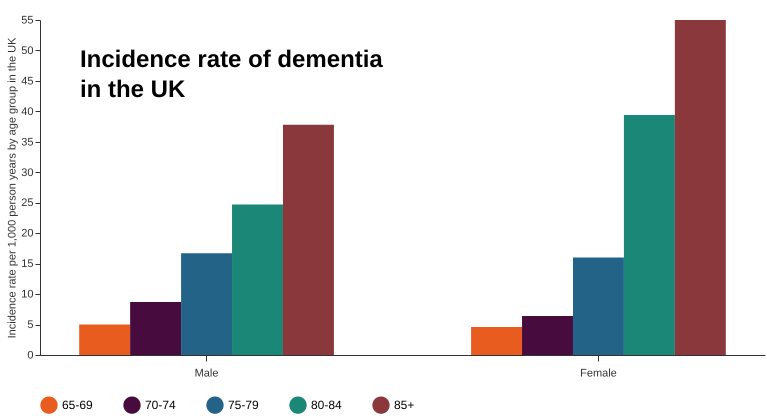 This screenshot has height=419, width=767. Describe the element at coordinates (27, 234) in the screenshot. I see `y-tick-label: 20` at that location.